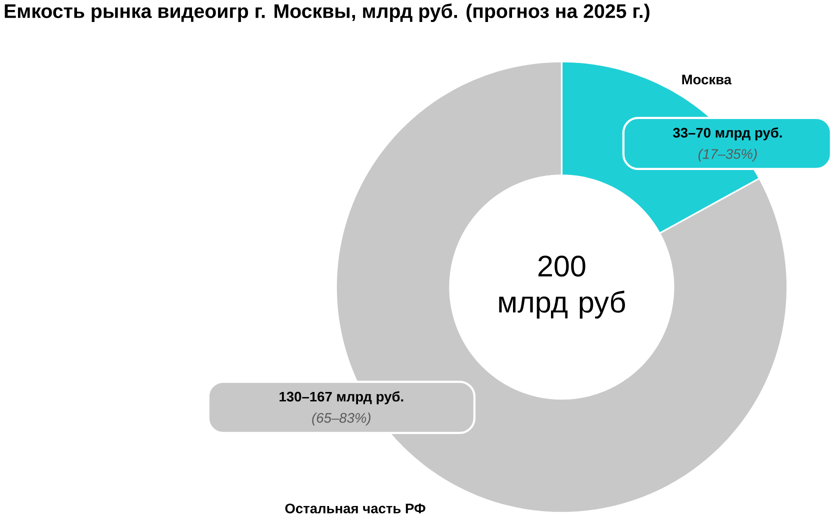 Image resolution: width=832 pixels, height=517 pixels. Describe the element at coordinates (562, 287) in the screenshot. I see `text: 200 млрд руб` at that location.